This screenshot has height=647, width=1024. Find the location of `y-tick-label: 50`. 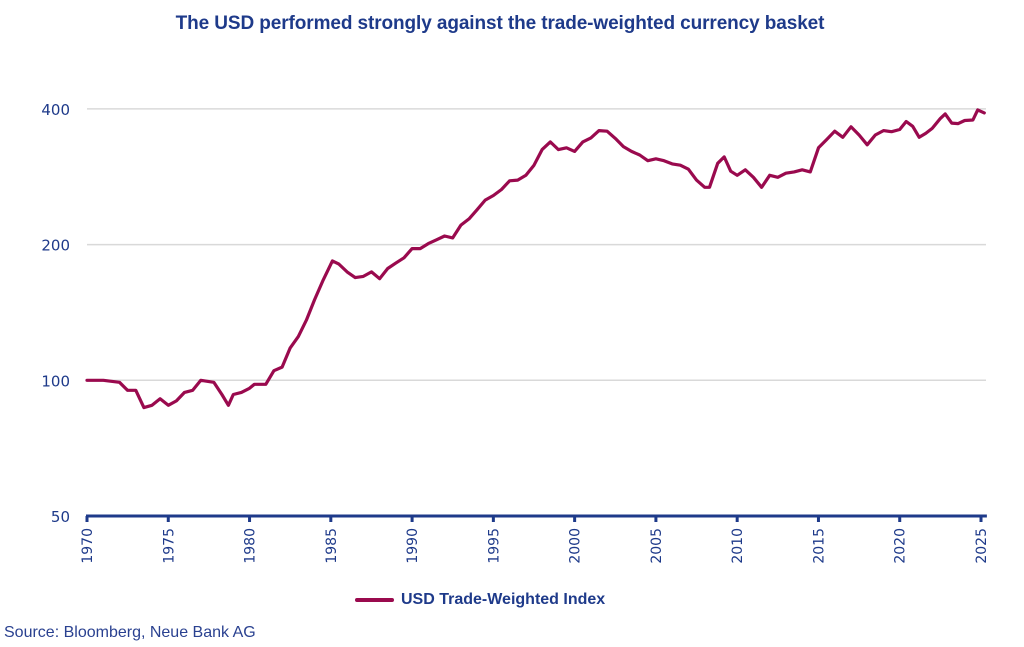

y-tick-label: 50 is located at coordinates (60, 517).